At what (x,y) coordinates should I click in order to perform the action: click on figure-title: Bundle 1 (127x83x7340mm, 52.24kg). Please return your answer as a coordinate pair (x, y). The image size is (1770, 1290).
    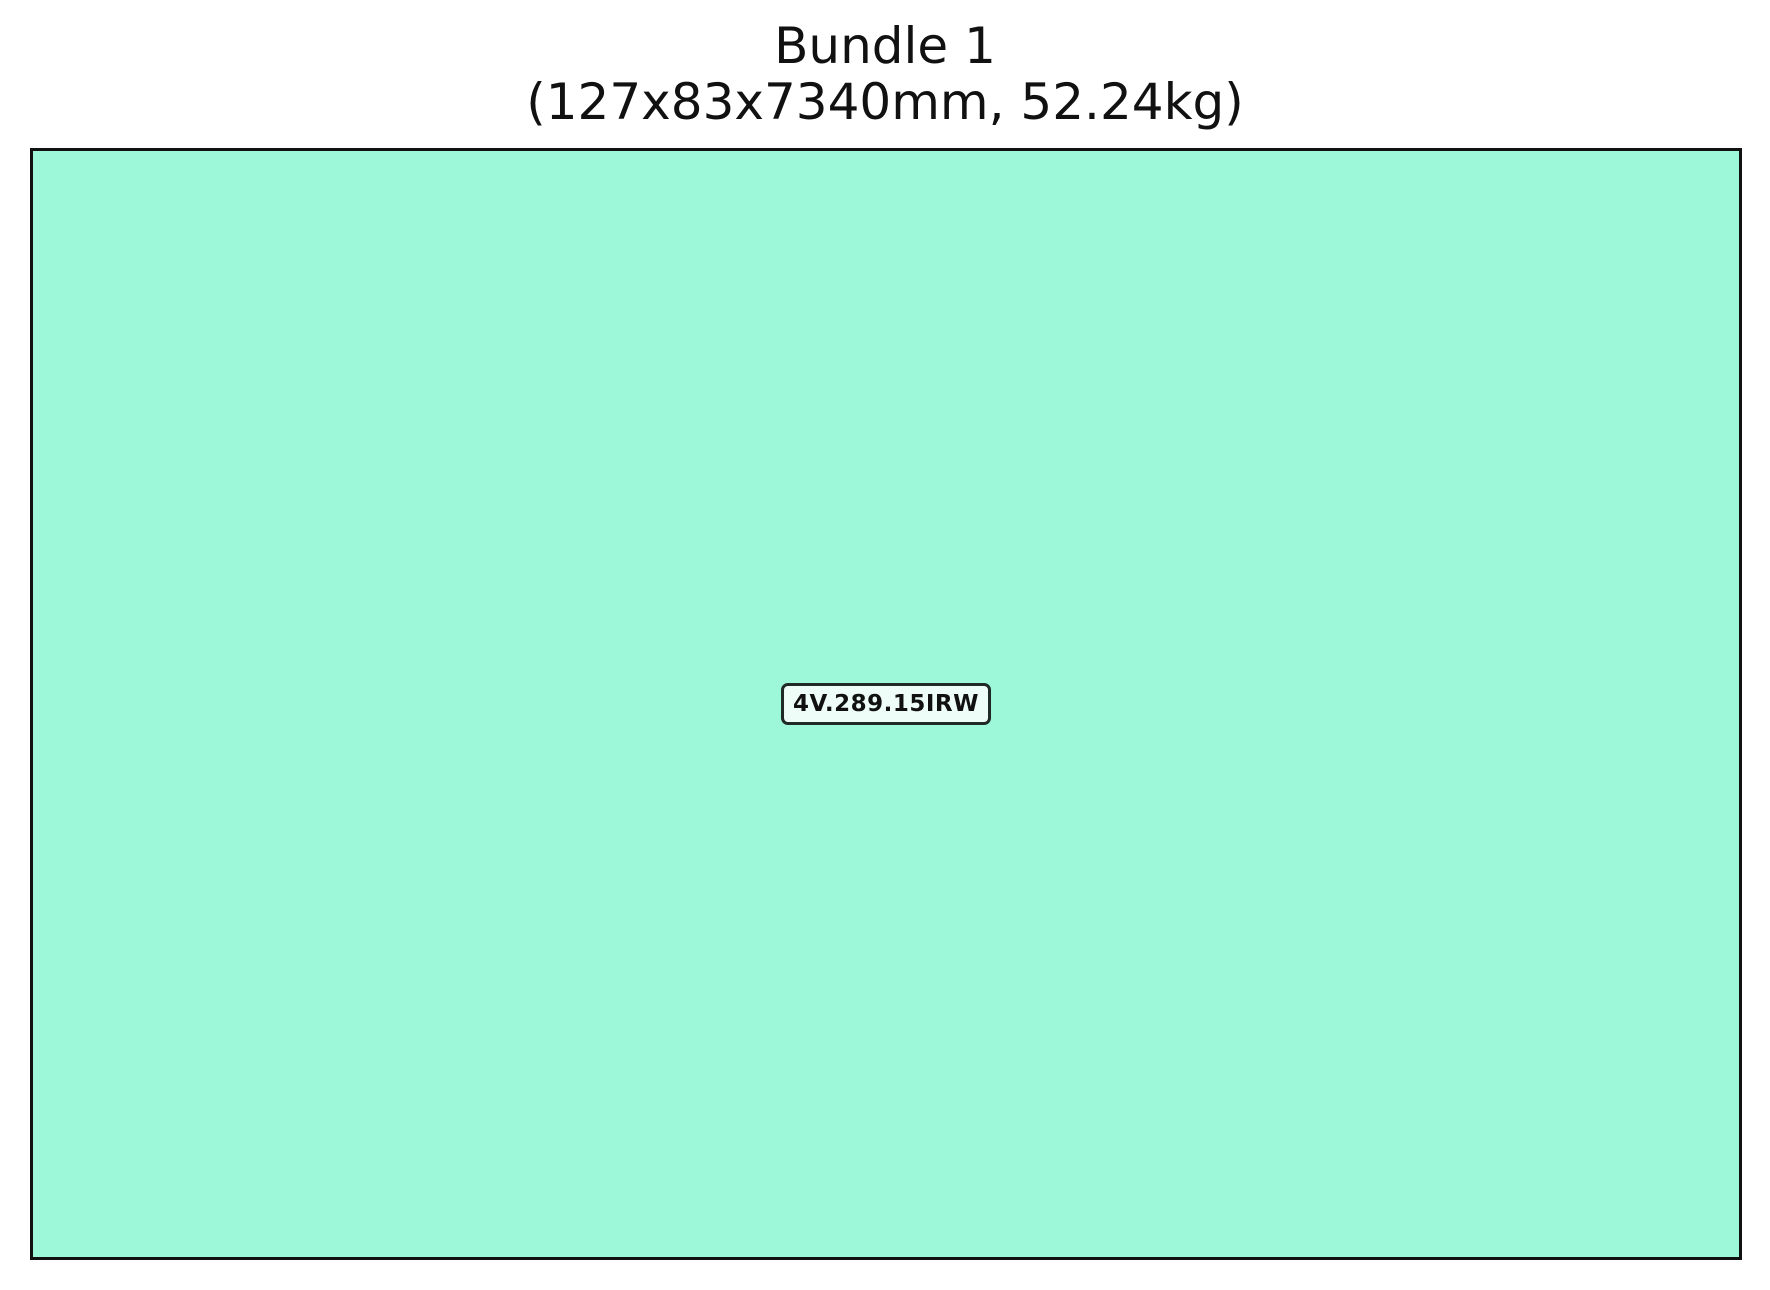
    Looking at the image, I should click on (885, 74).